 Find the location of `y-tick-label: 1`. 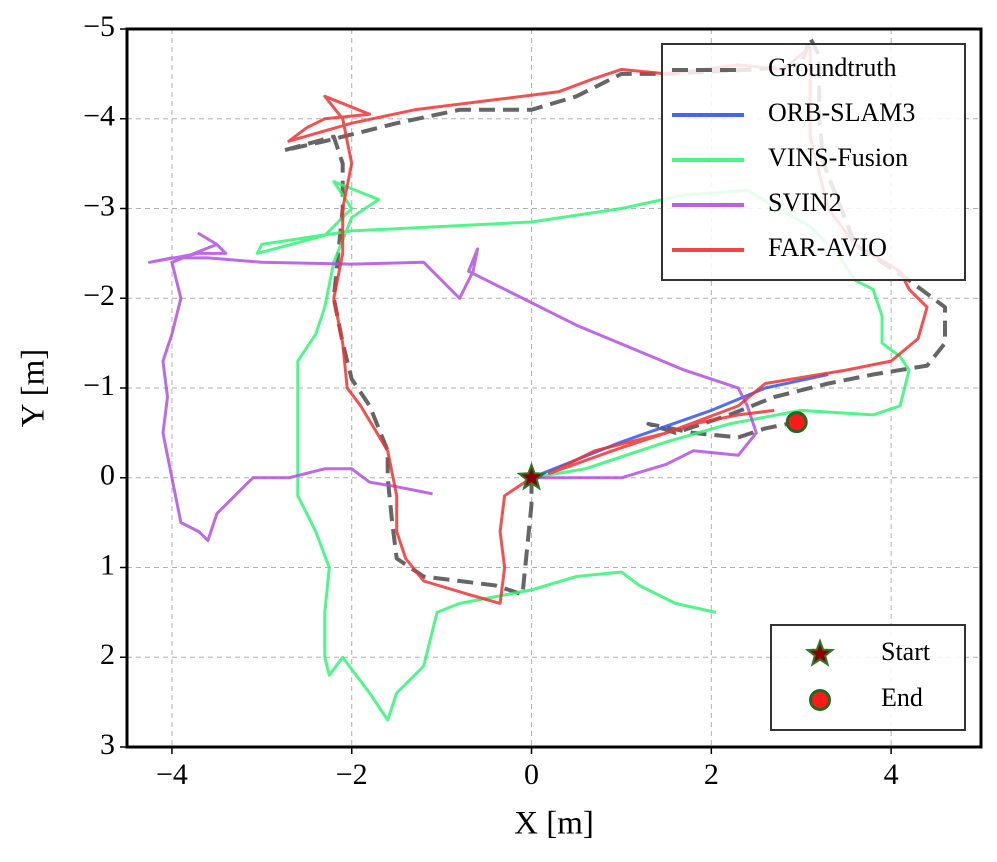

y-tick-label: 1 is located at coordinates (107, 564).